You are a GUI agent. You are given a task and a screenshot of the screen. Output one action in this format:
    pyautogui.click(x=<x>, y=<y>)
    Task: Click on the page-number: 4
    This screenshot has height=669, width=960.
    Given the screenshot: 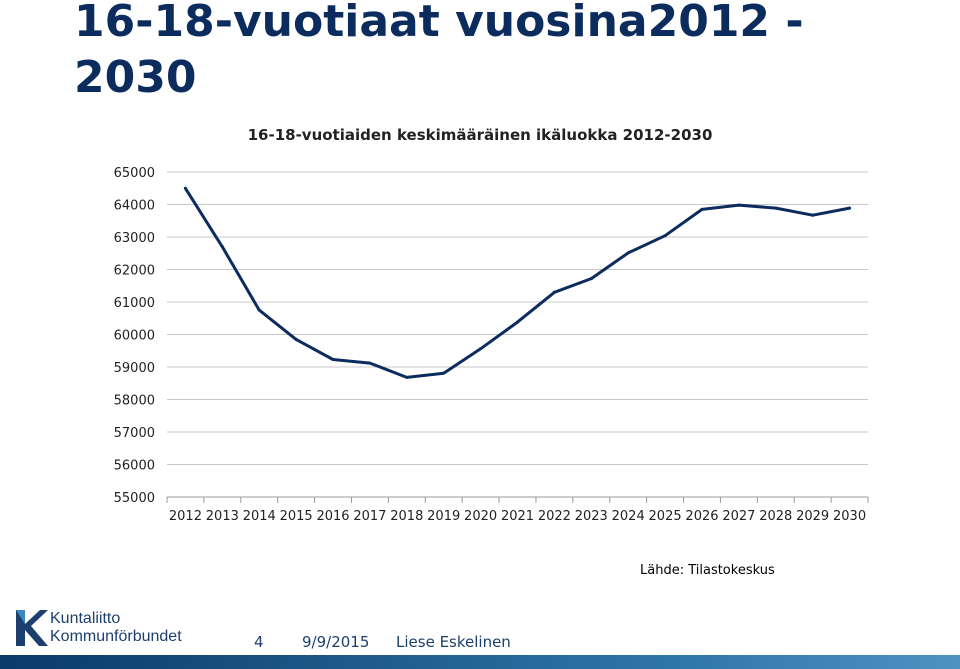 What is the action you would take?
    pyautogui.click(x=259, y=642)
    